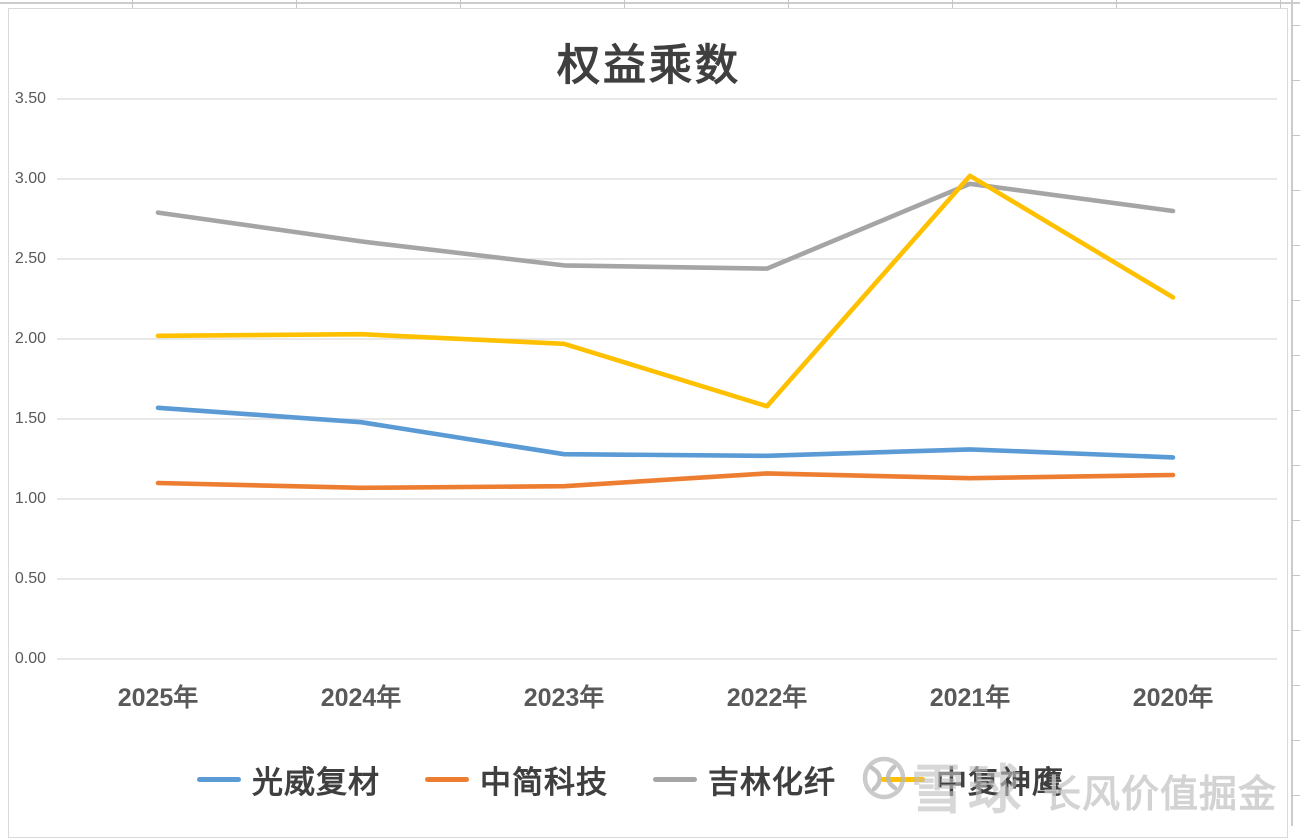 The height and width of the screenshot is (838, 1300). What do you see at coordinates (30, 418) in the screenshot?
I see `y-tick-label: 1.50` at bounding box center [30, 418].